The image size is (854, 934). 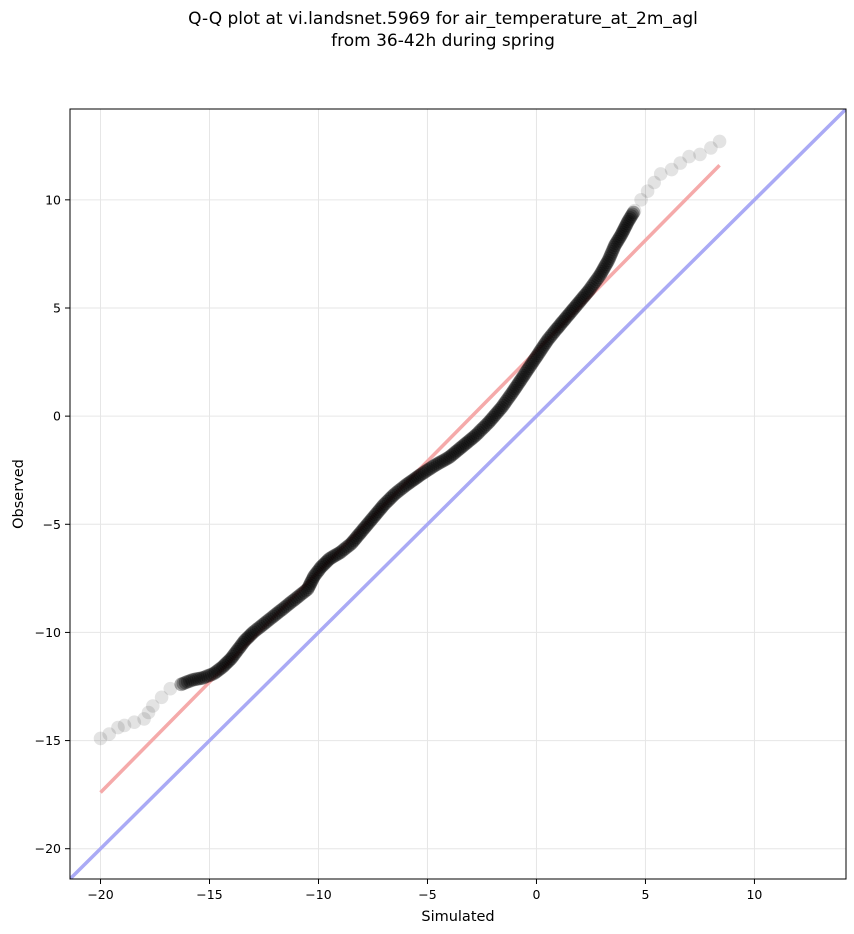 I want to click on x-tick-label-0: −20, so click(x=100, y=894).